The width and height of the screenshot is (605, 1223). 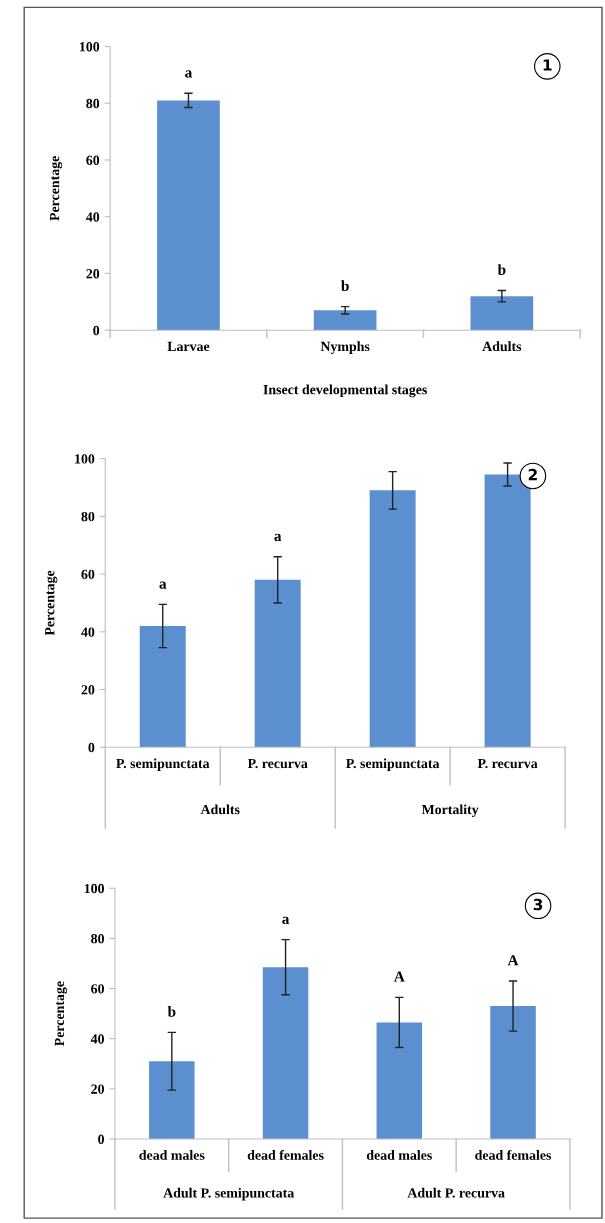 I want to click on x-tick-label: Adults, so click(x=502, y=346).